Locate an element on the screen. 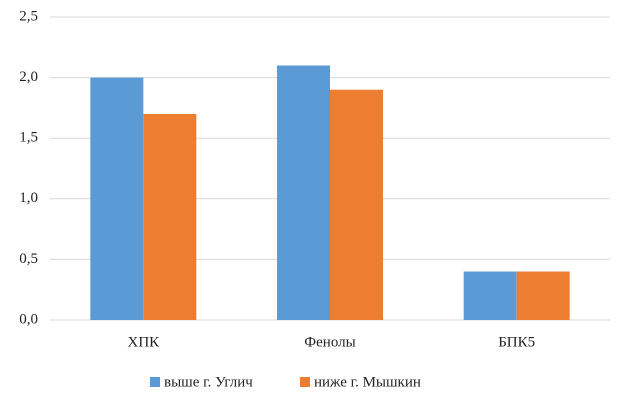  x-tick-label: БПК5 is located at coordinates (516, 342).